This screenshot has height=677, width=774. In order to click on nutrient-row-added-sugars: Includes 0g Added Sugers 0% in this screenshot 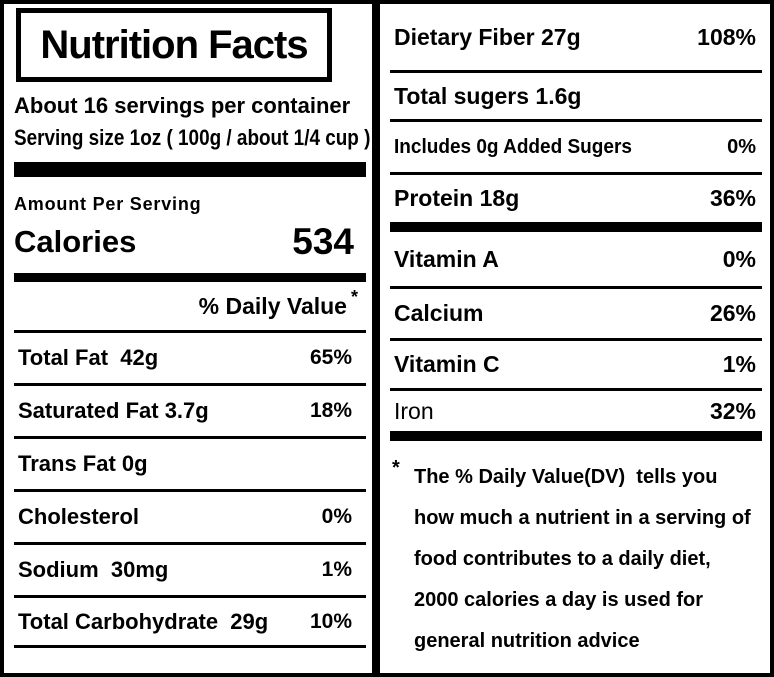, I will do `click(576, 148)`.